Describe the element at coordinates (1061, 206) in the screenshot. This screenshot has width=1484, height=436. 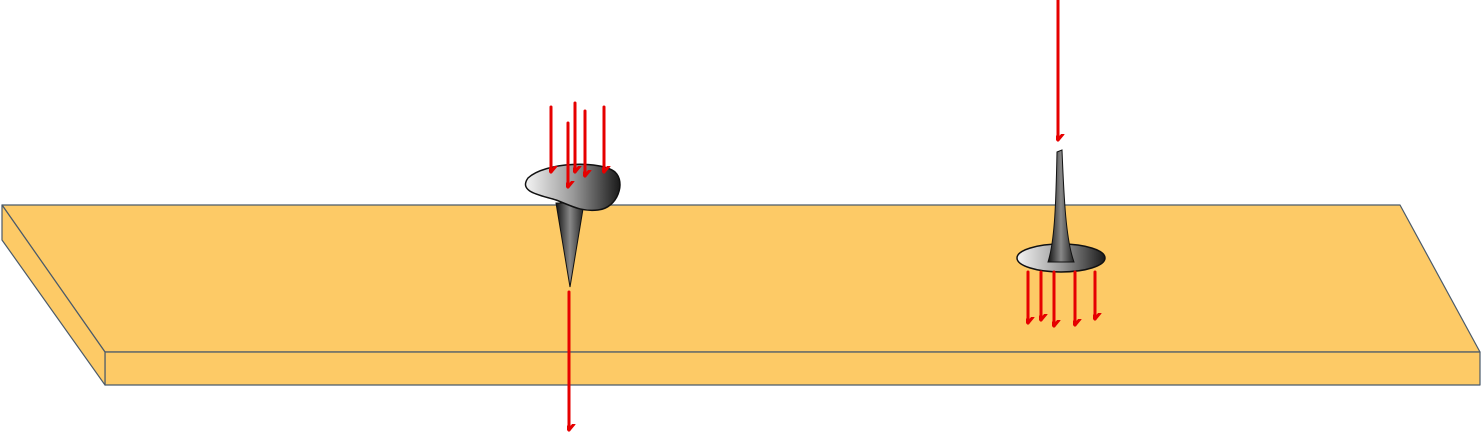
I see `tack-spike` at that location.